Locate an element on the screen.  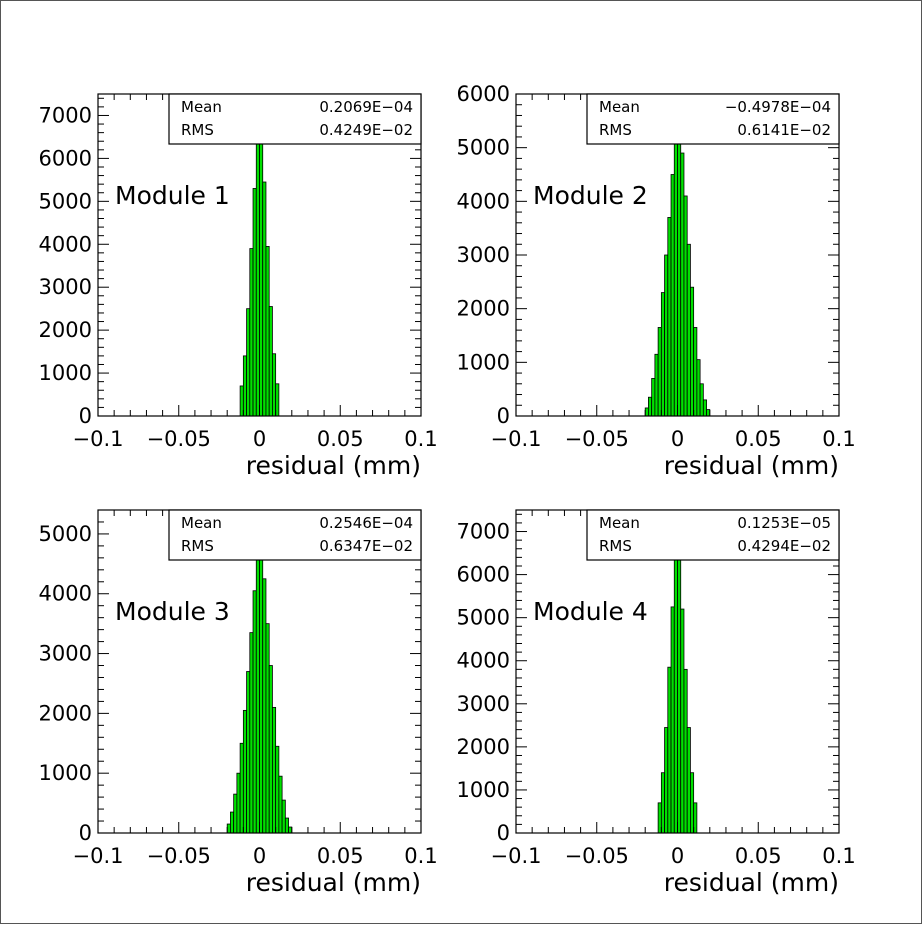
stats-rms-value: 0.6141E−02 is located at coordinates (784, 130).